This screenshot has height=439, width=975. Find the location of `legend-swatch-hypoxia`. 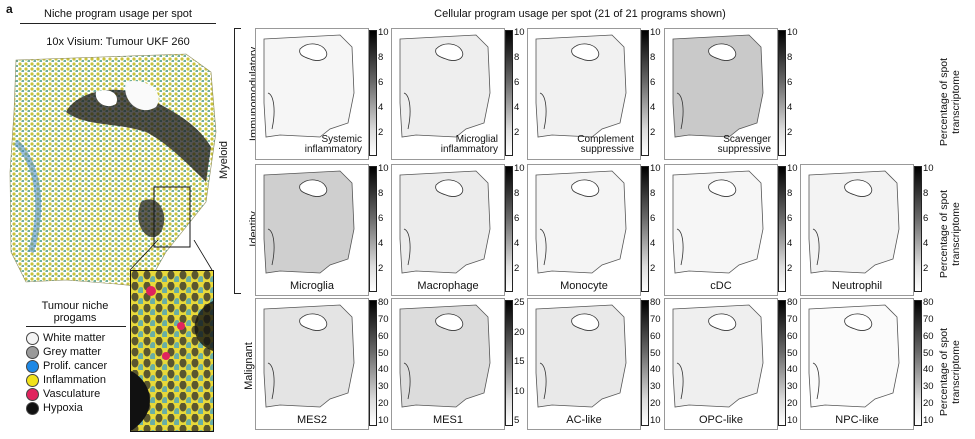

legend-swatch-hypoxia is located at coordinates (32, 408).